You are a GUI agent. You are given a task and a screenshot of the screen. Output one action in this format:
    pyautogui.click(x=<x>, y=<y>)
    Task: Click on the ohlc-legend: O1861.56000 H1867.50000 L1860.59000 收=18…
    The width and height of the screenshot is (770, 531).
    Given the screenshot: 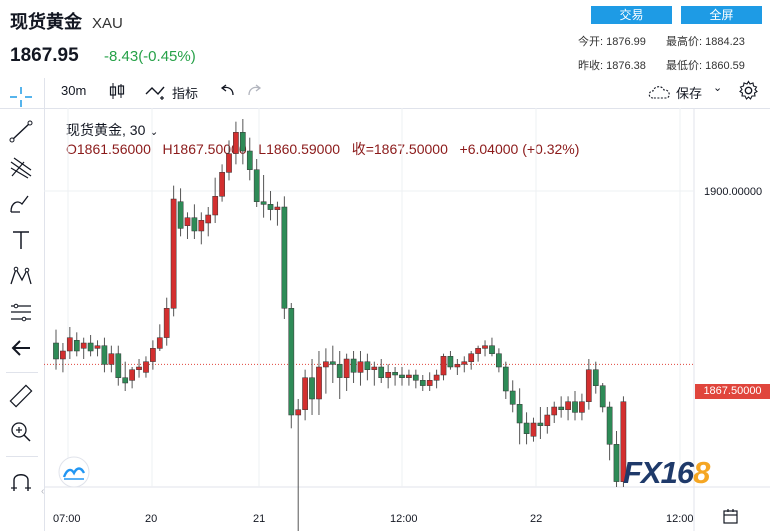 What is the action you would take?
    pyautogui.click(x=322, y=149)
    